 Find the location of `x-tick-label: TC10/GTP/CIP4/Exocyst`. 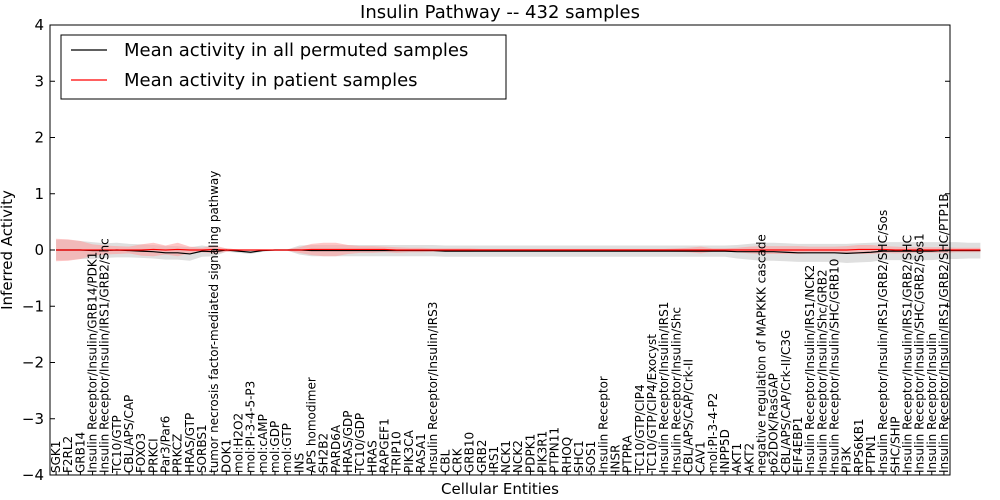

x-tick-label: TC10/GTP/CIP4/Exocyst is located at coordinates (652, 404).